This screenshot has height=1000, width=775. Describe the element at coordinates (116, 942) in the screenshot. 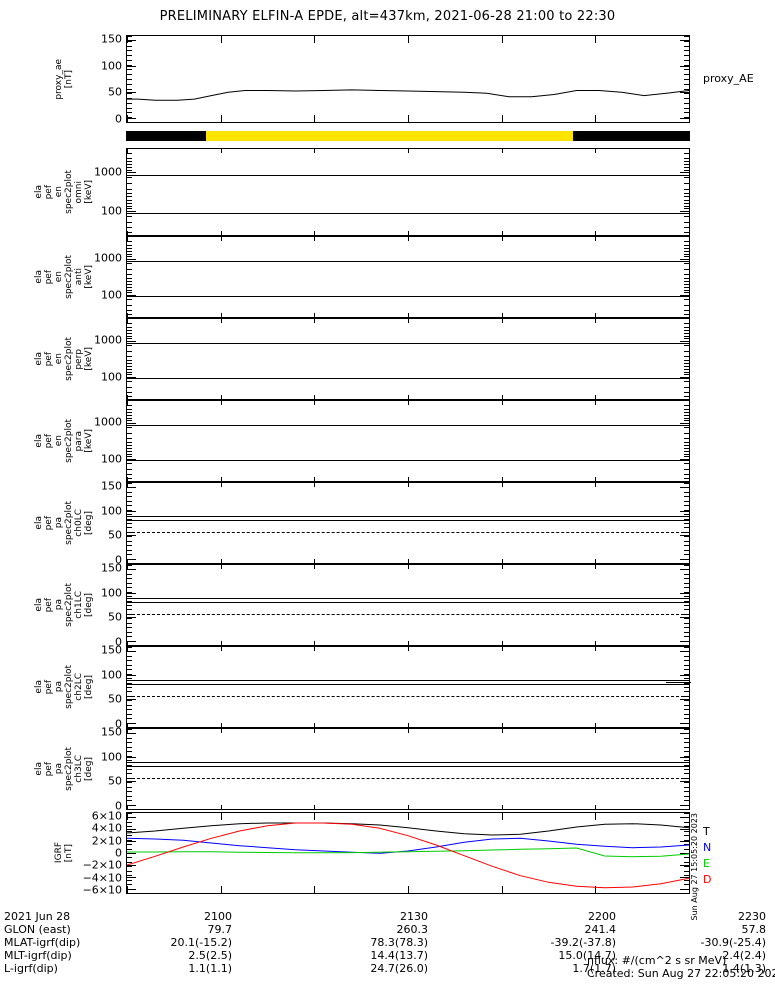

I see `annotation-column-0: 2100 79.7 20.1(-15.2) 2.5(2.5) 1.1(1.1)` at that location.